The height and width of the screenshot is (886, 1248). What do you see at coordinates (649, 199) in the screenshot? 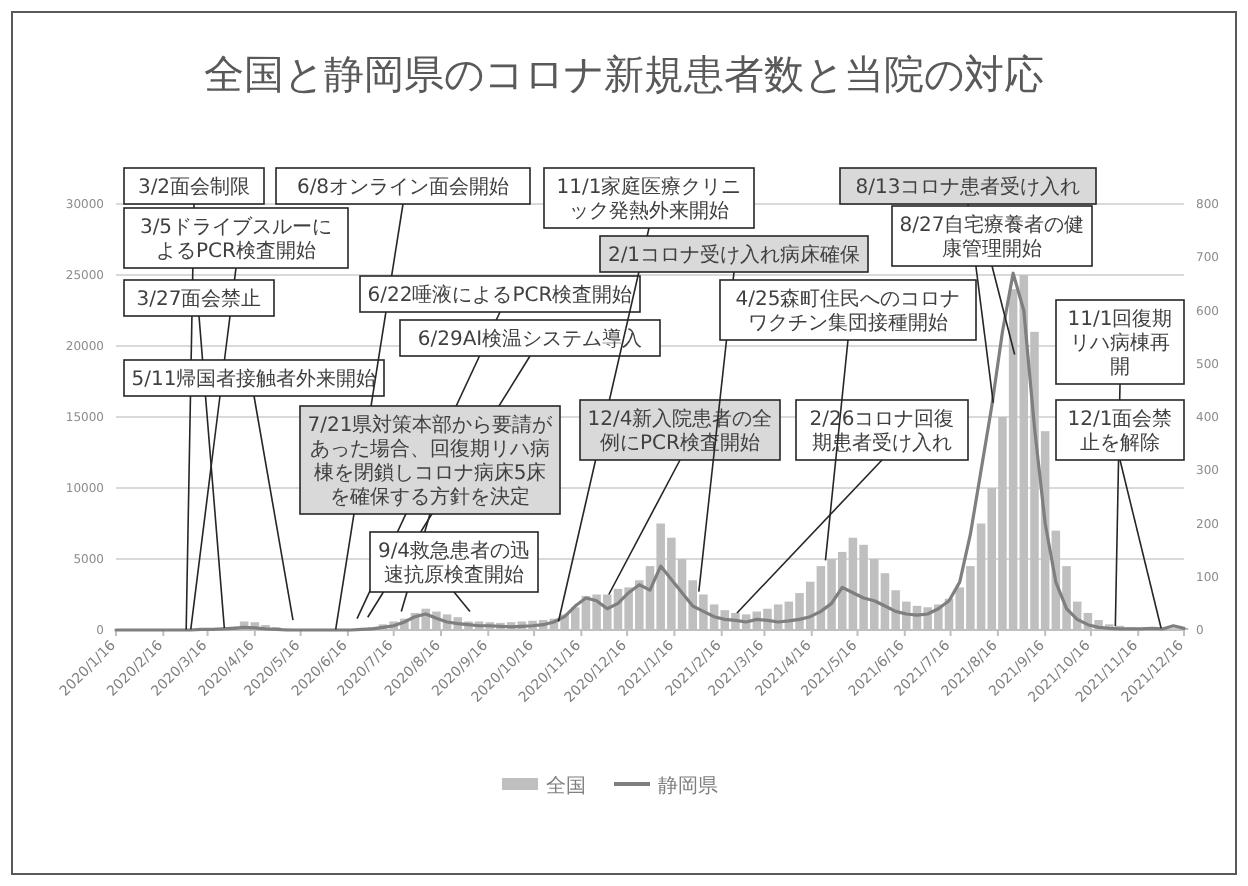
I see `annotation: 11/1家庭医療クリニック発熱外来開始` at bounding box center [649, 199].